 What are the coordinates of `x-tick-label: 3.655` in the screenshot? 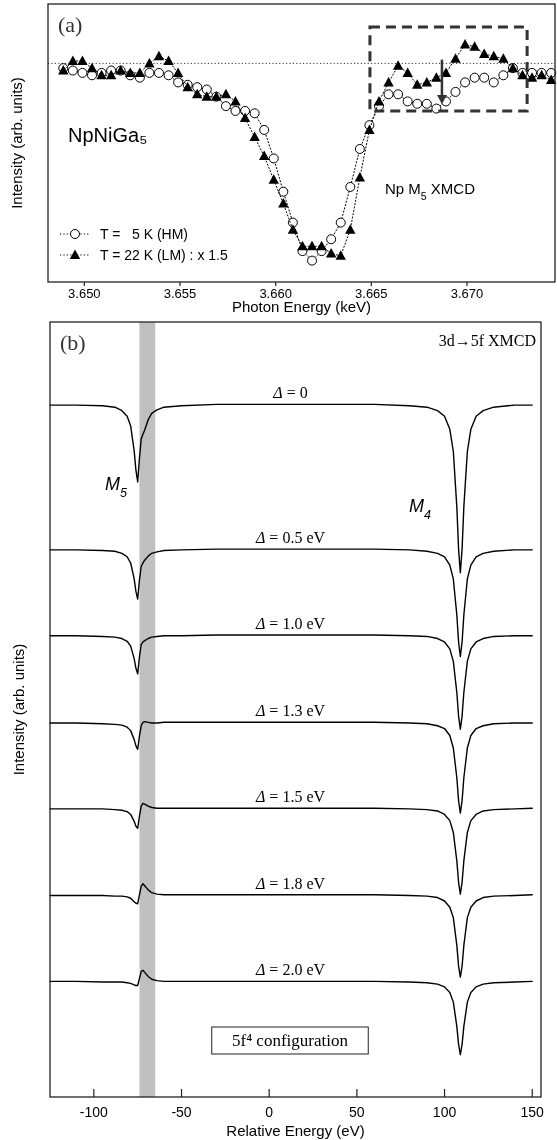 It's located at (180, 293).